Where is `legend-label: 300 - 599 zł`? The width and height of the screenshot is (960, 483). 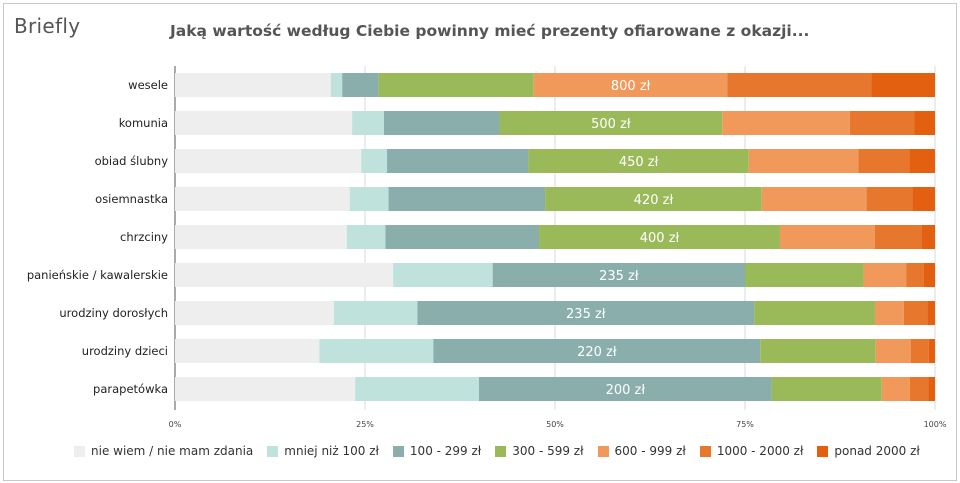 legend-label: 300 - 599 zł is located at coordinates (548, 451).